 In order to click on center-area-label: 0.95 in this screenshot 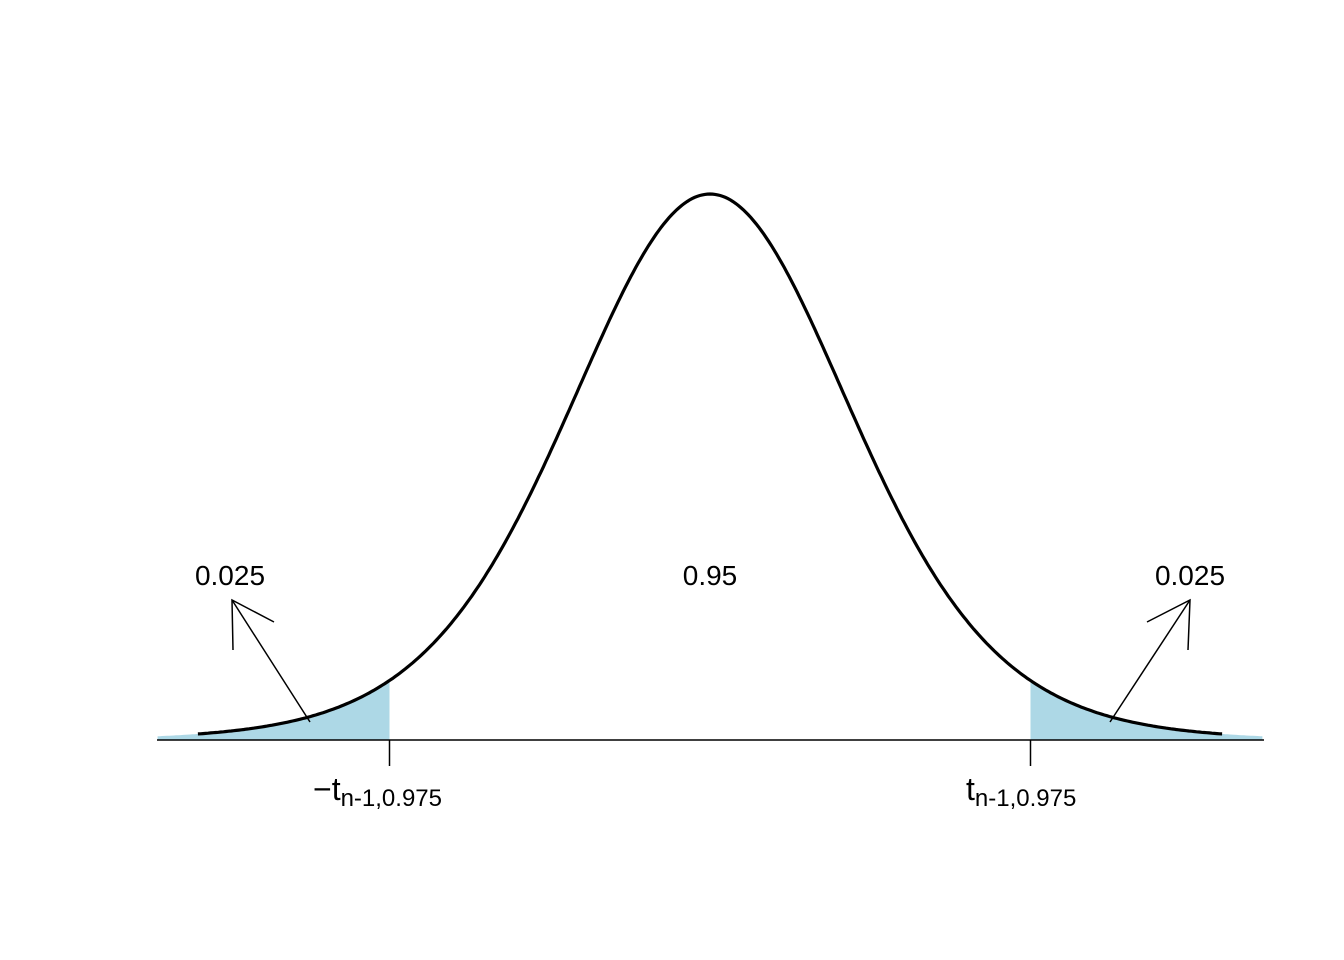, I will do `click(710, 575)`.